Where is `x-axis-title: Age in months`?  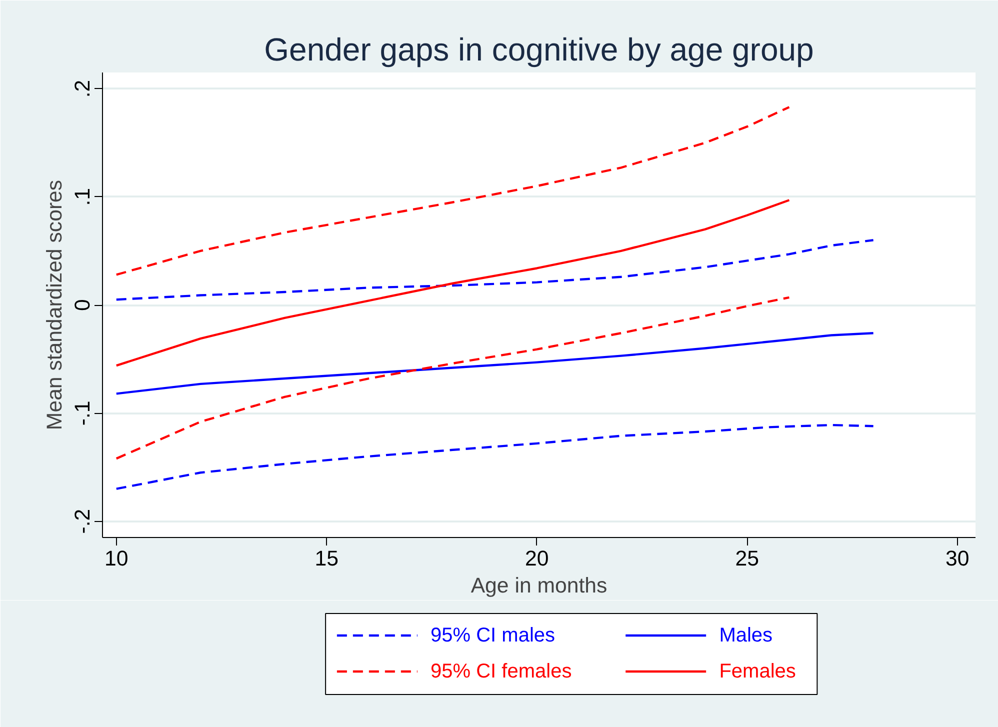 x-axis-title: Age in months is located at coordinates (539, 586).